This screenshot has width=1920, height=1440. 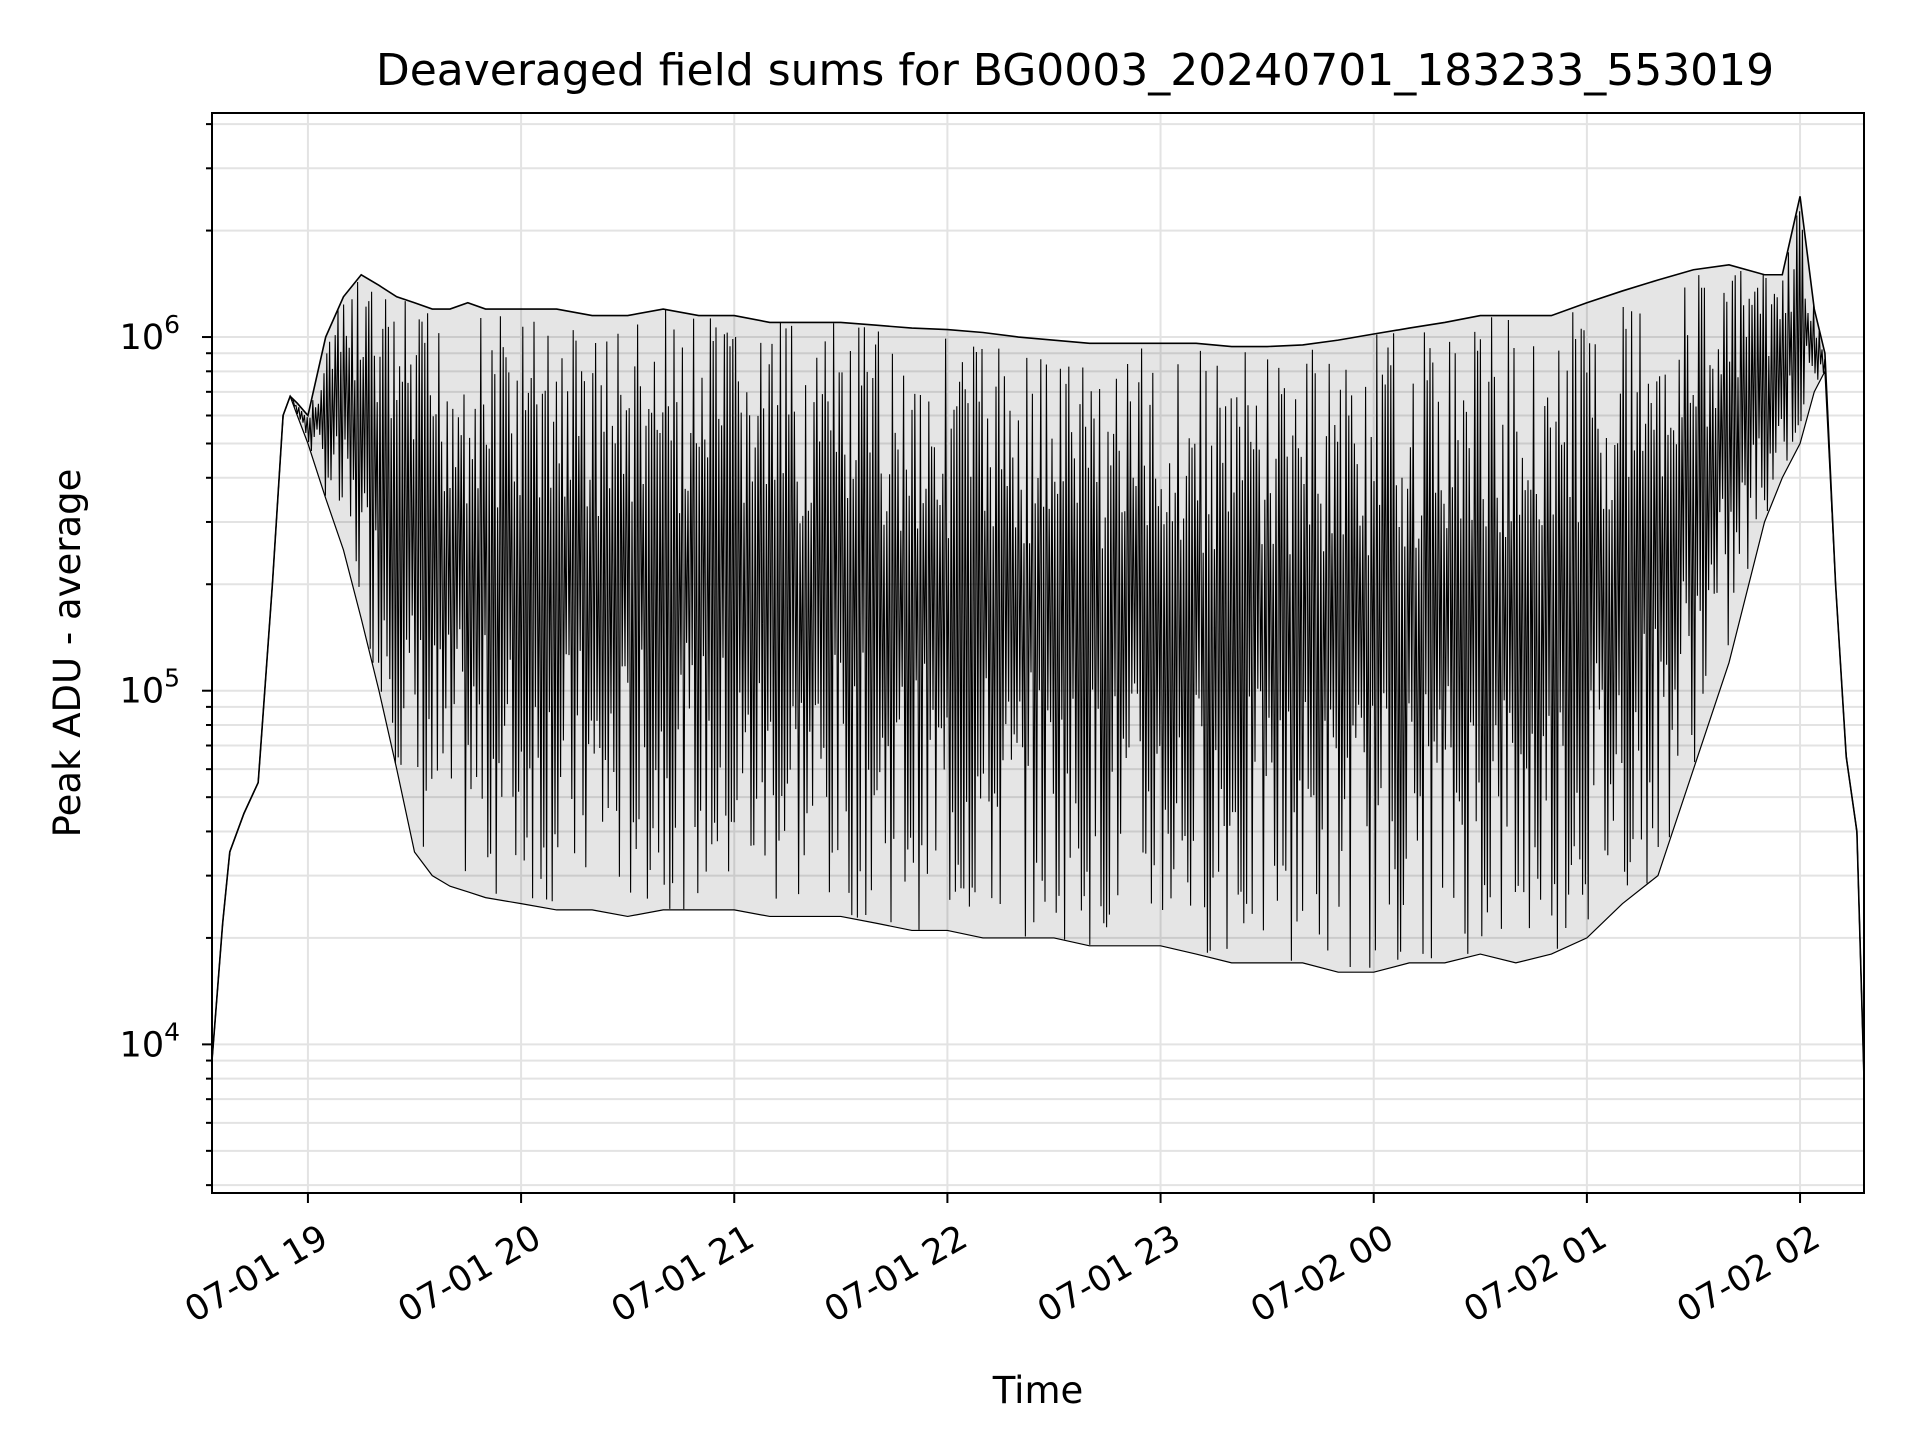 I want to click on y-tick-label: 10⁴, so click(x=150, y=1041).